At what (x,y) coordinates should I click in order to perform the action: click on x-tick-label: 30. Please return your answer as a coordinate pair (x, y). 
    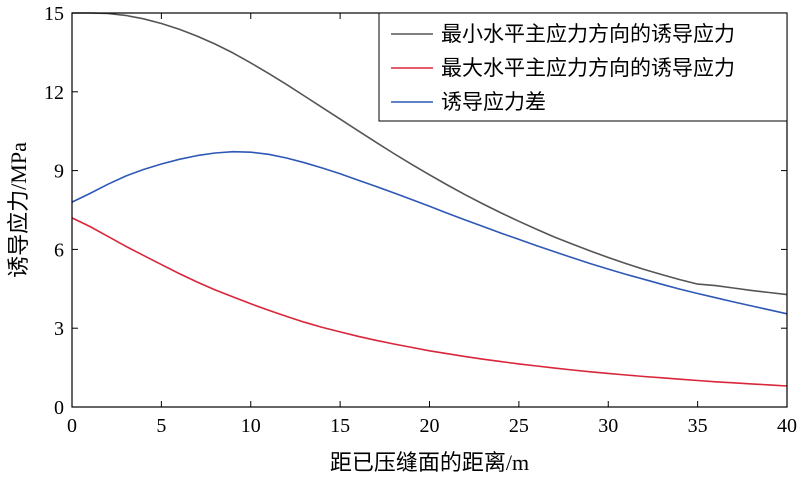
    Looking at the image, I should click on (608, 426).